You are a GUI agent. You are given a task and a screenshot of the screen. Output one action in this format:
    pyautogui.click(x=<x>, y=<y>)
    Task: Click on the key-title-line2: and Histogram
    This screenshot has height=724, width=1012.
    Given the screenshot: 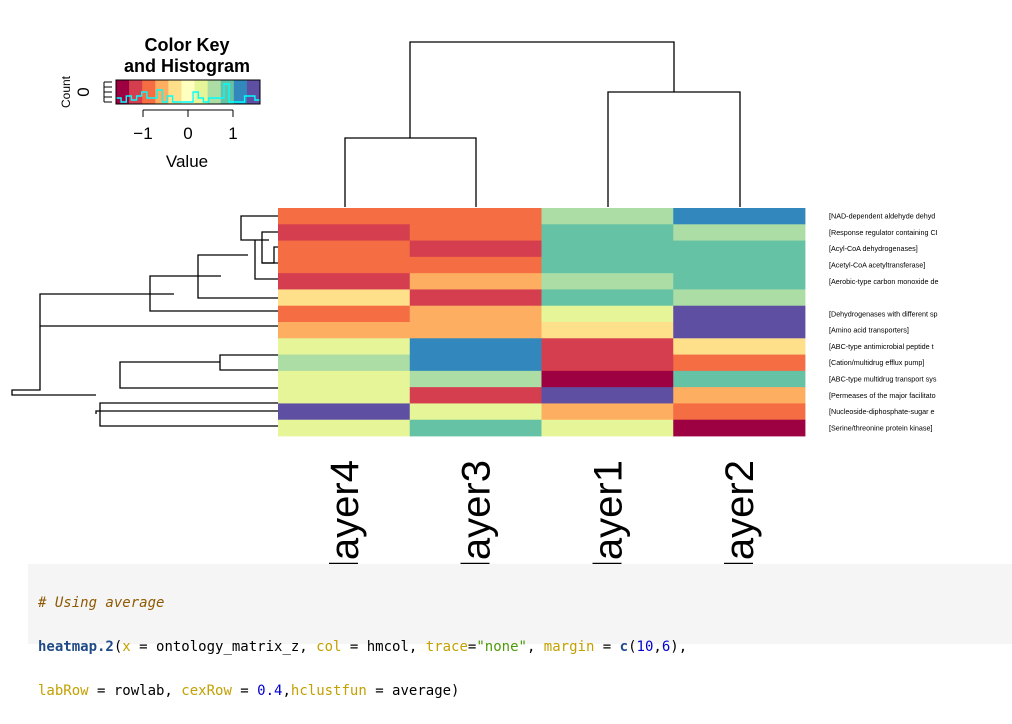 What is the action you would take?
    pyautogui.click(x=187, y=66)
    